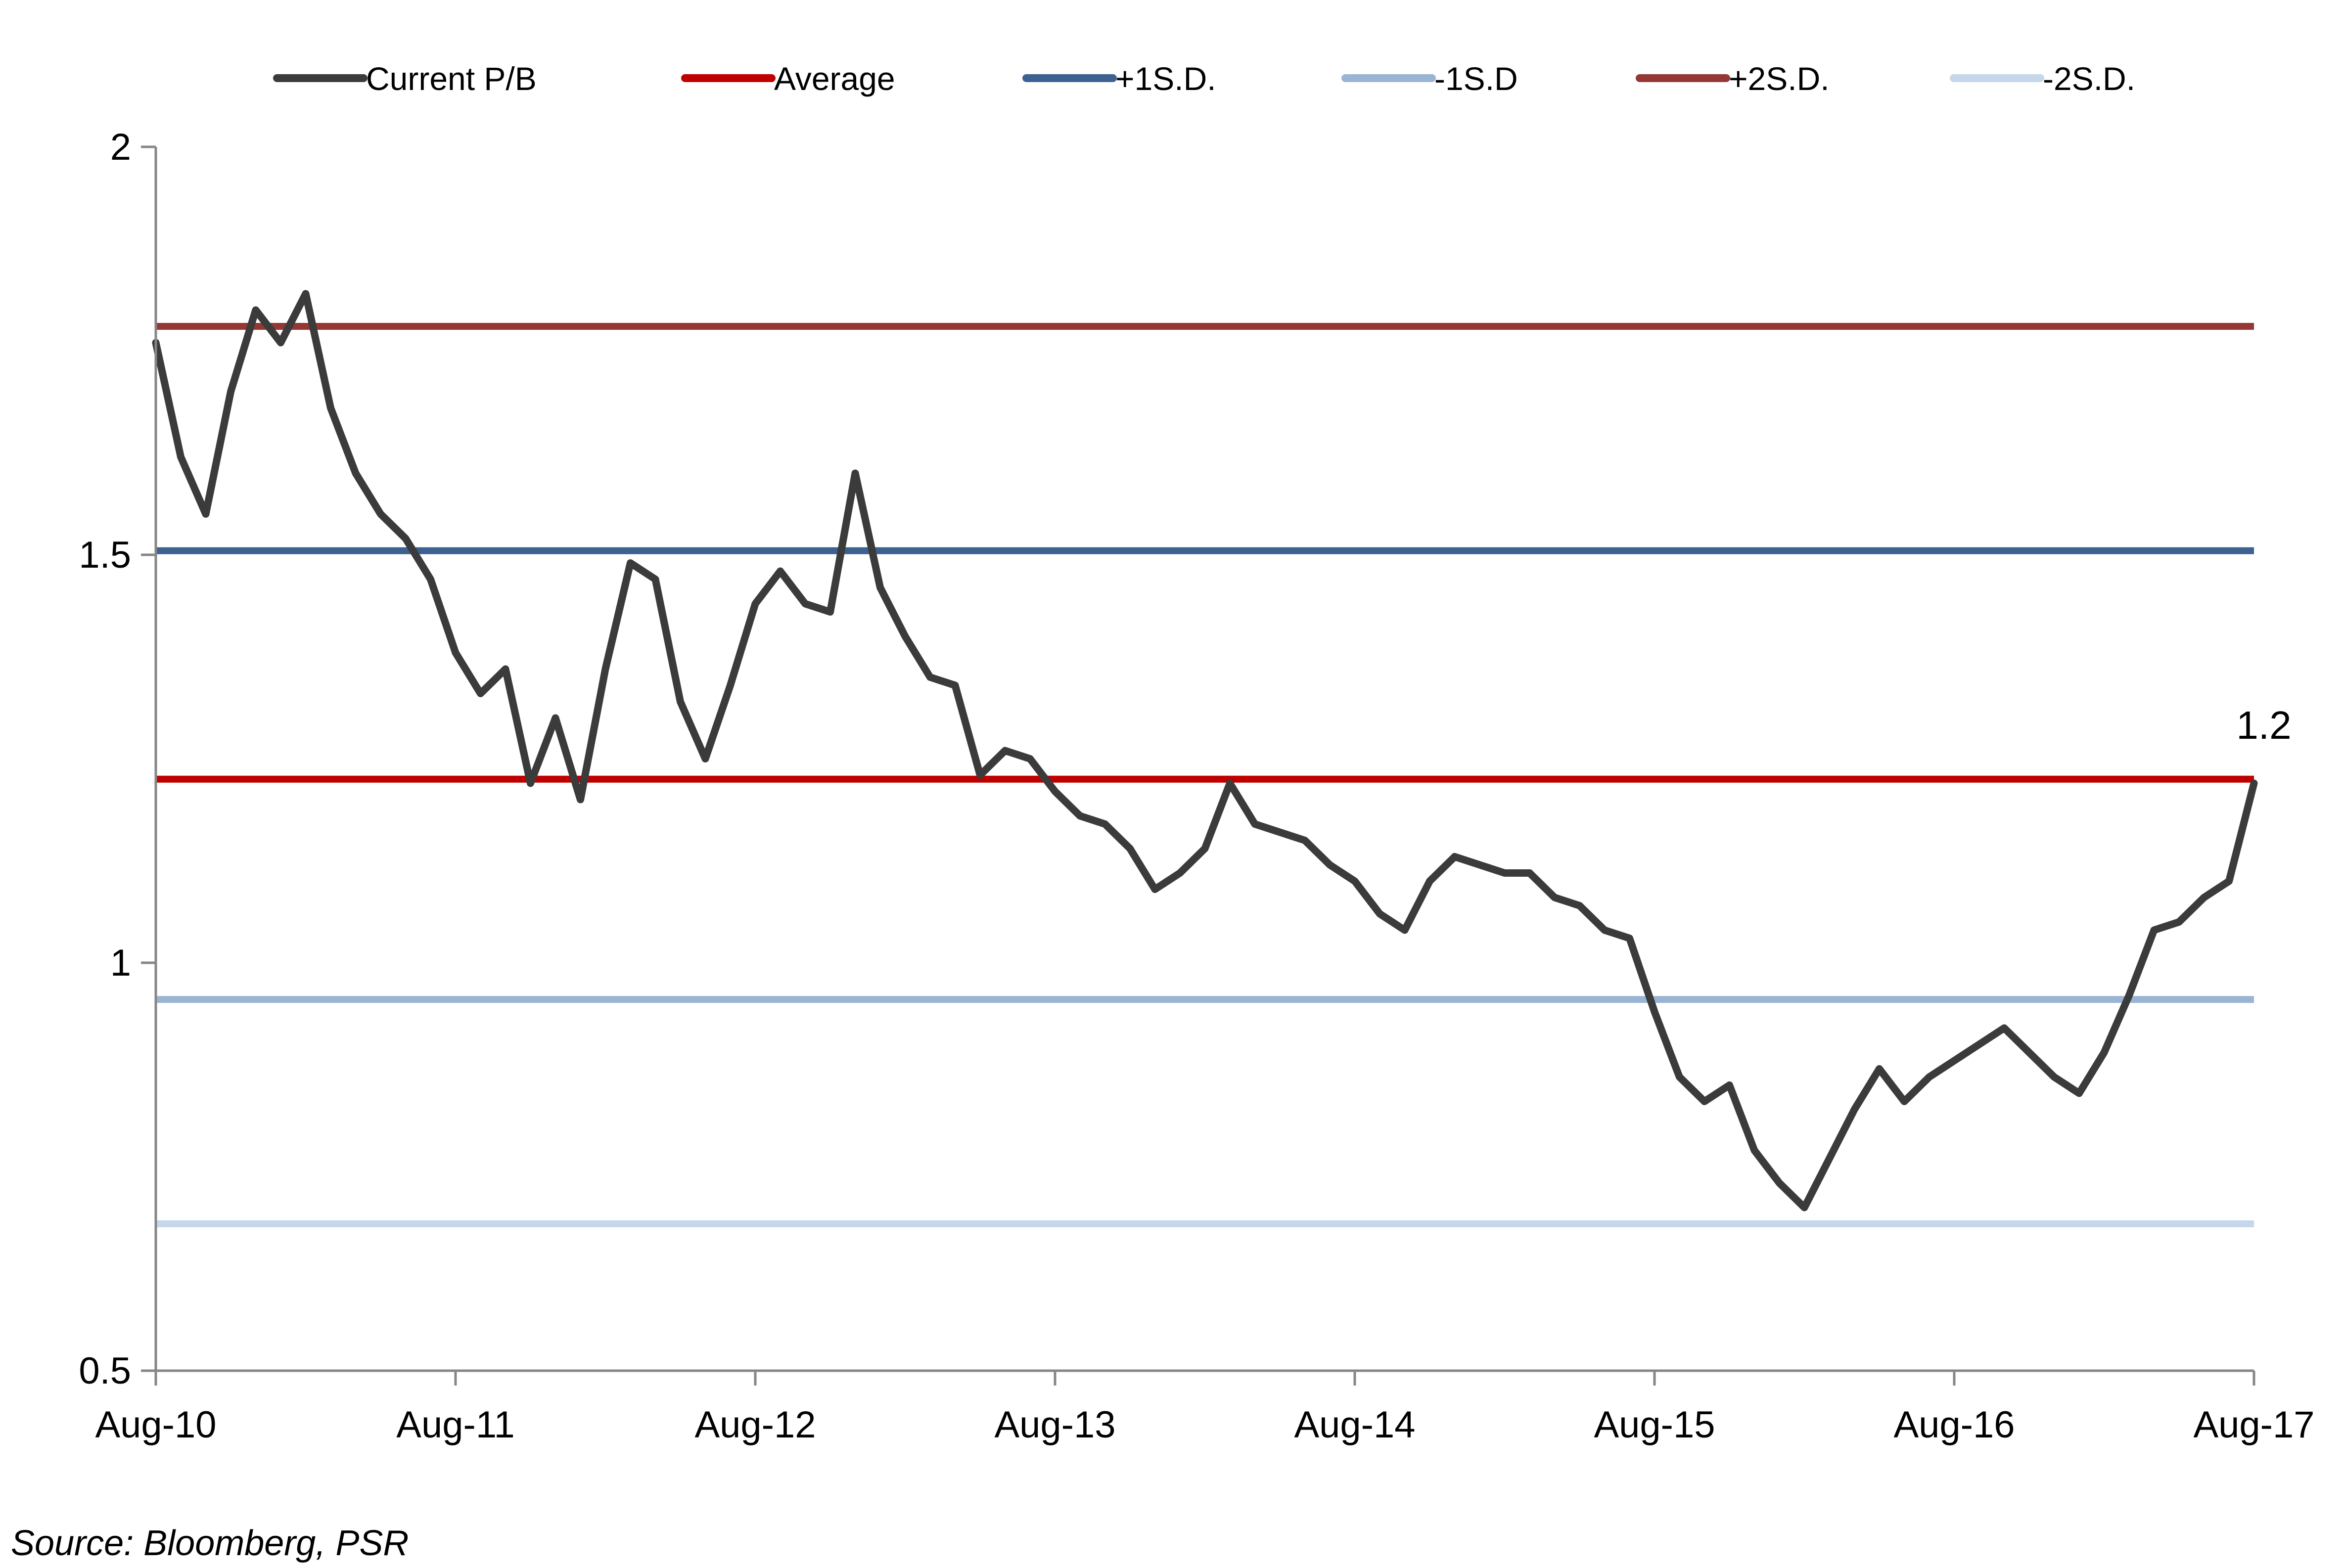 The image size is (2344, 1568). I want to click on x-tick-label: Aug-13, so click(1054, 1425).